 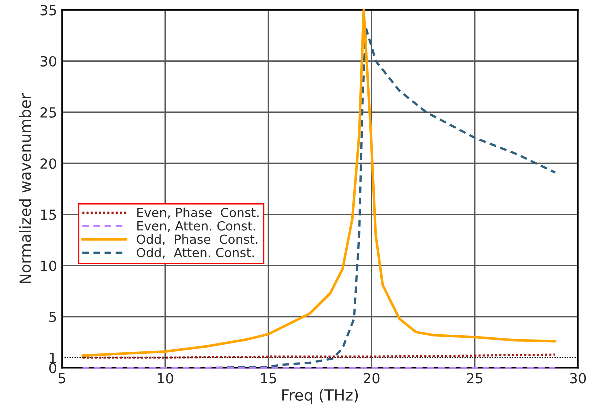 I want to click on x-tick-label: 5, so click(x=62, y=378).